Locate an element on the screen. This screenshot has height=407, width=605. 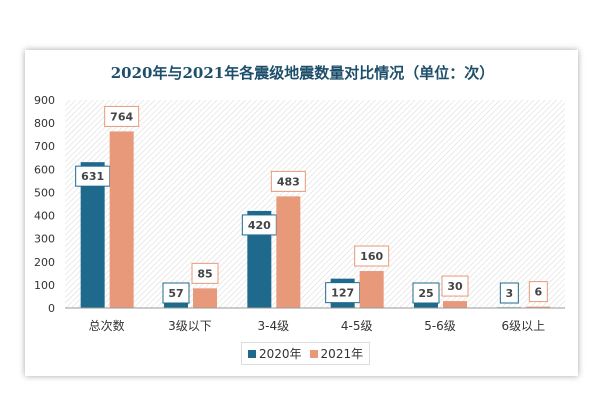
data-label: 30 is located at coordinates (455, 286).